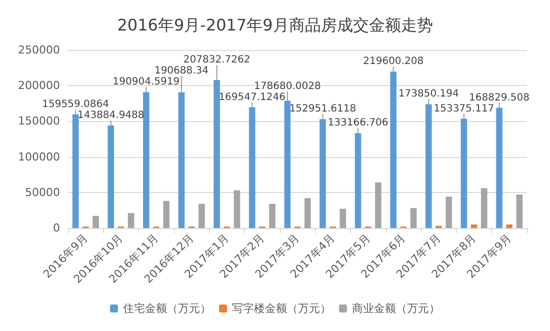 This screenshot has height=331, width=550. Describe the element at coordinates (322, 109) in the screenshot. I see `data-label: 152951.6118` at that location.